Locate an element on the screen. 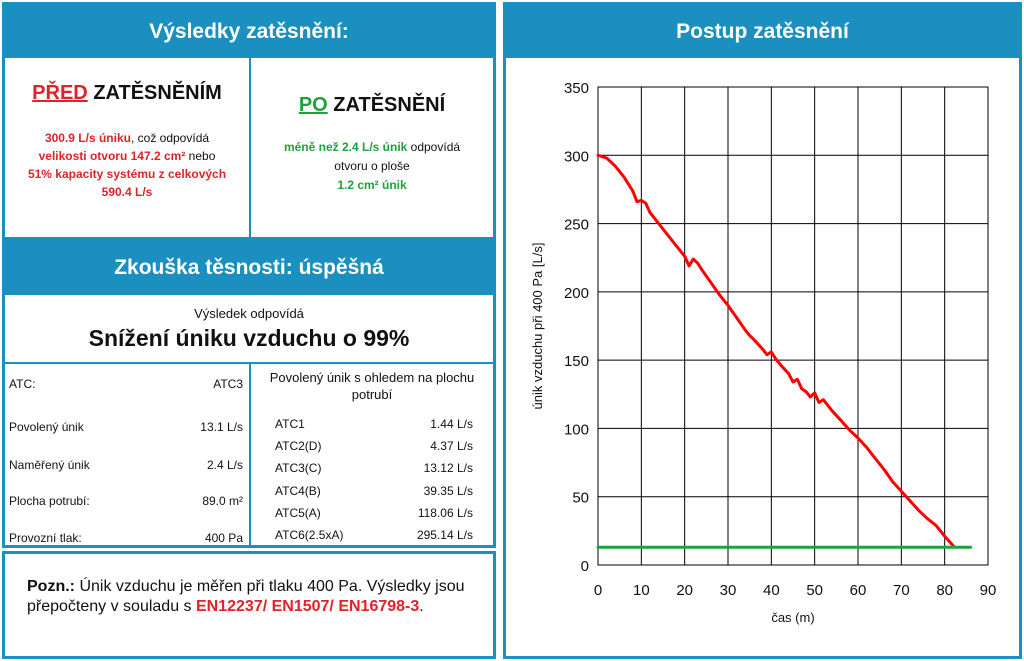 The width and height of the screenshot is (1024, 661). before-leak-value: 300.9 L/s úniku is located at coordinates (87, 138).